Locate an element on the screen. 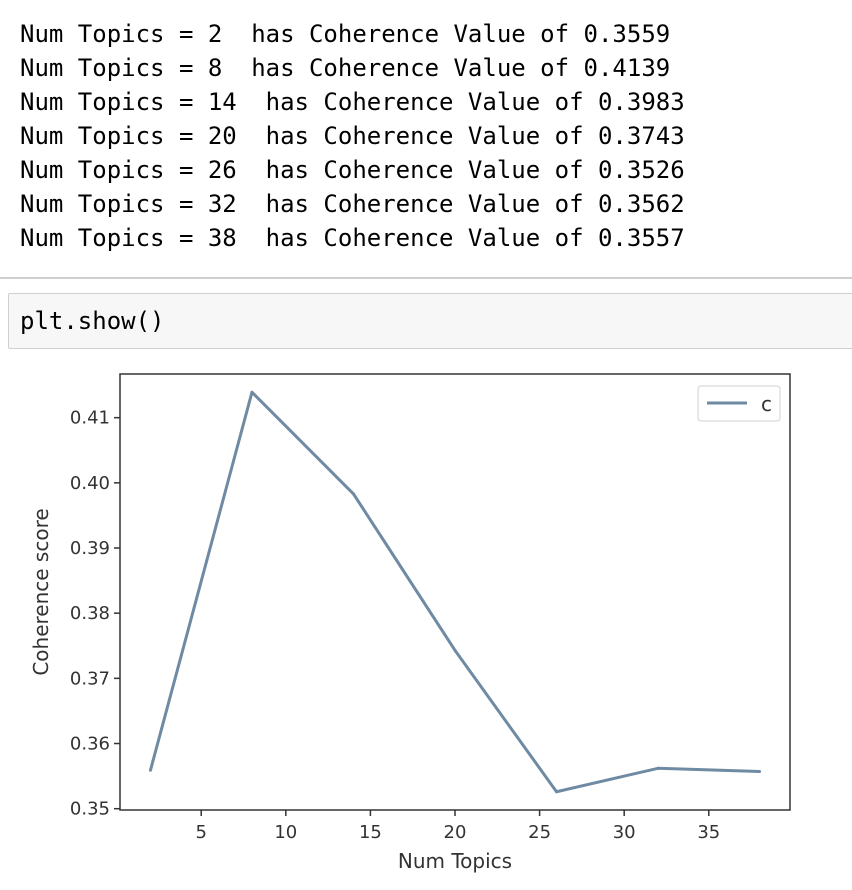 This screenshot has height=890, width=852. legend: c is located at coordinates (739, 403).